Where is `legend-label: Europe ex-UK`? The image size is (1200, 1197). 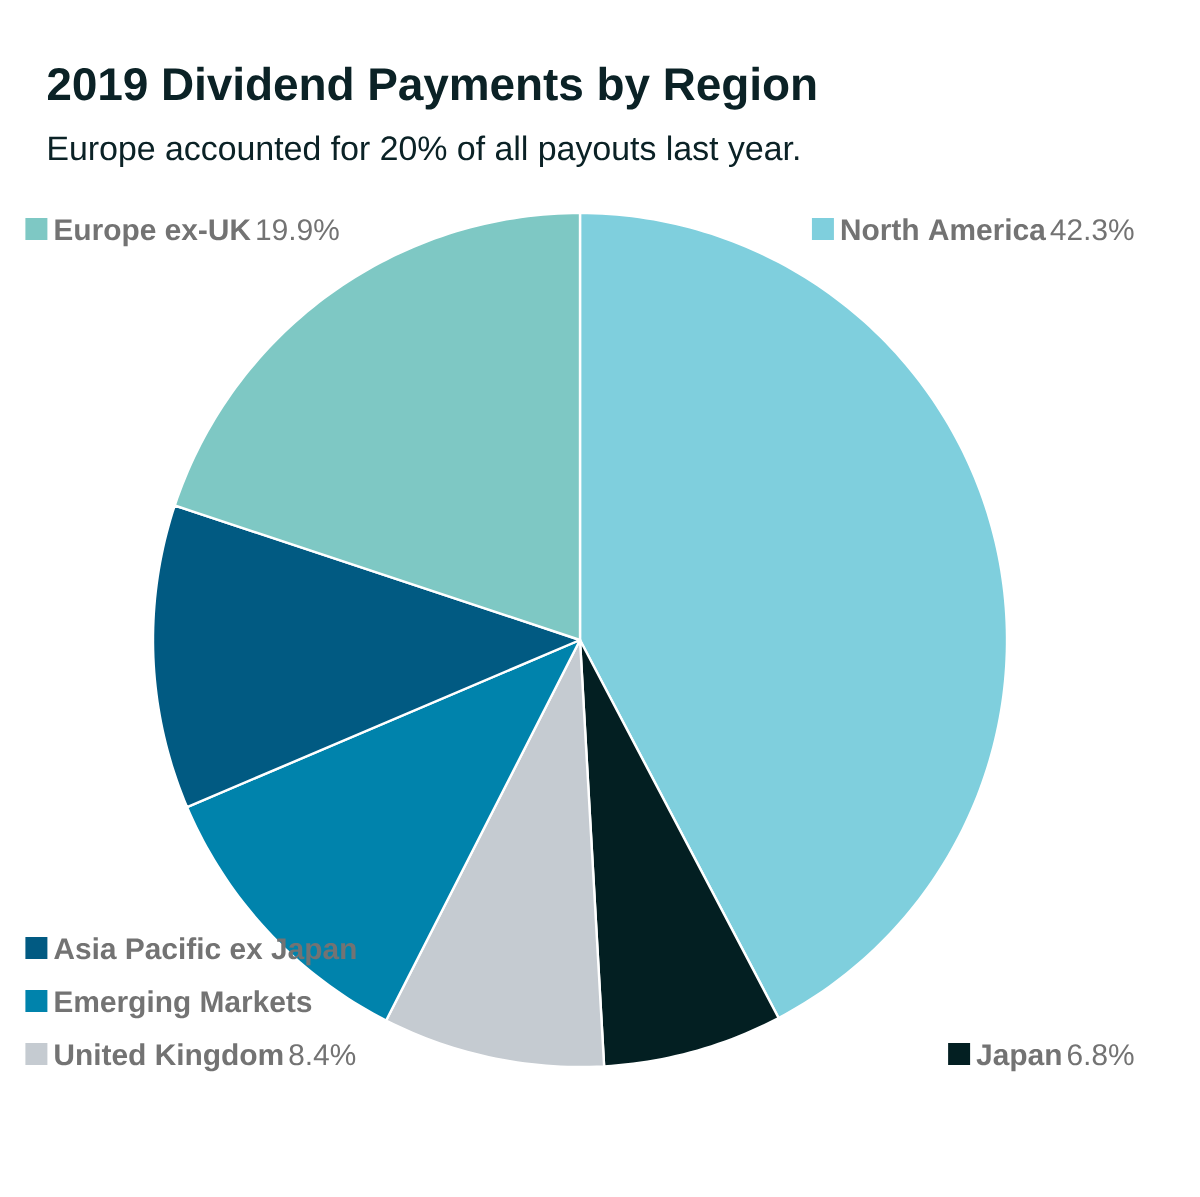 legend-label: Europe ex-UK is located at coordinates (153, 233).